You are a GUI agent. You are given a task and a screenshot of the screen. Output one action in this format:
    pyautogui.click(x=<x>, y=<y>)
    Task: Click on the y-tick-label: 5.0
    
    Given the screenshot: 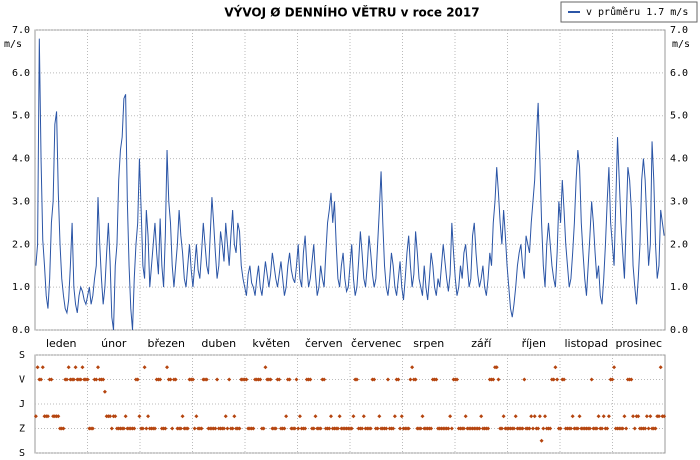 What is the action you would take?
    pyautogui.click(x=21, y=116)
    